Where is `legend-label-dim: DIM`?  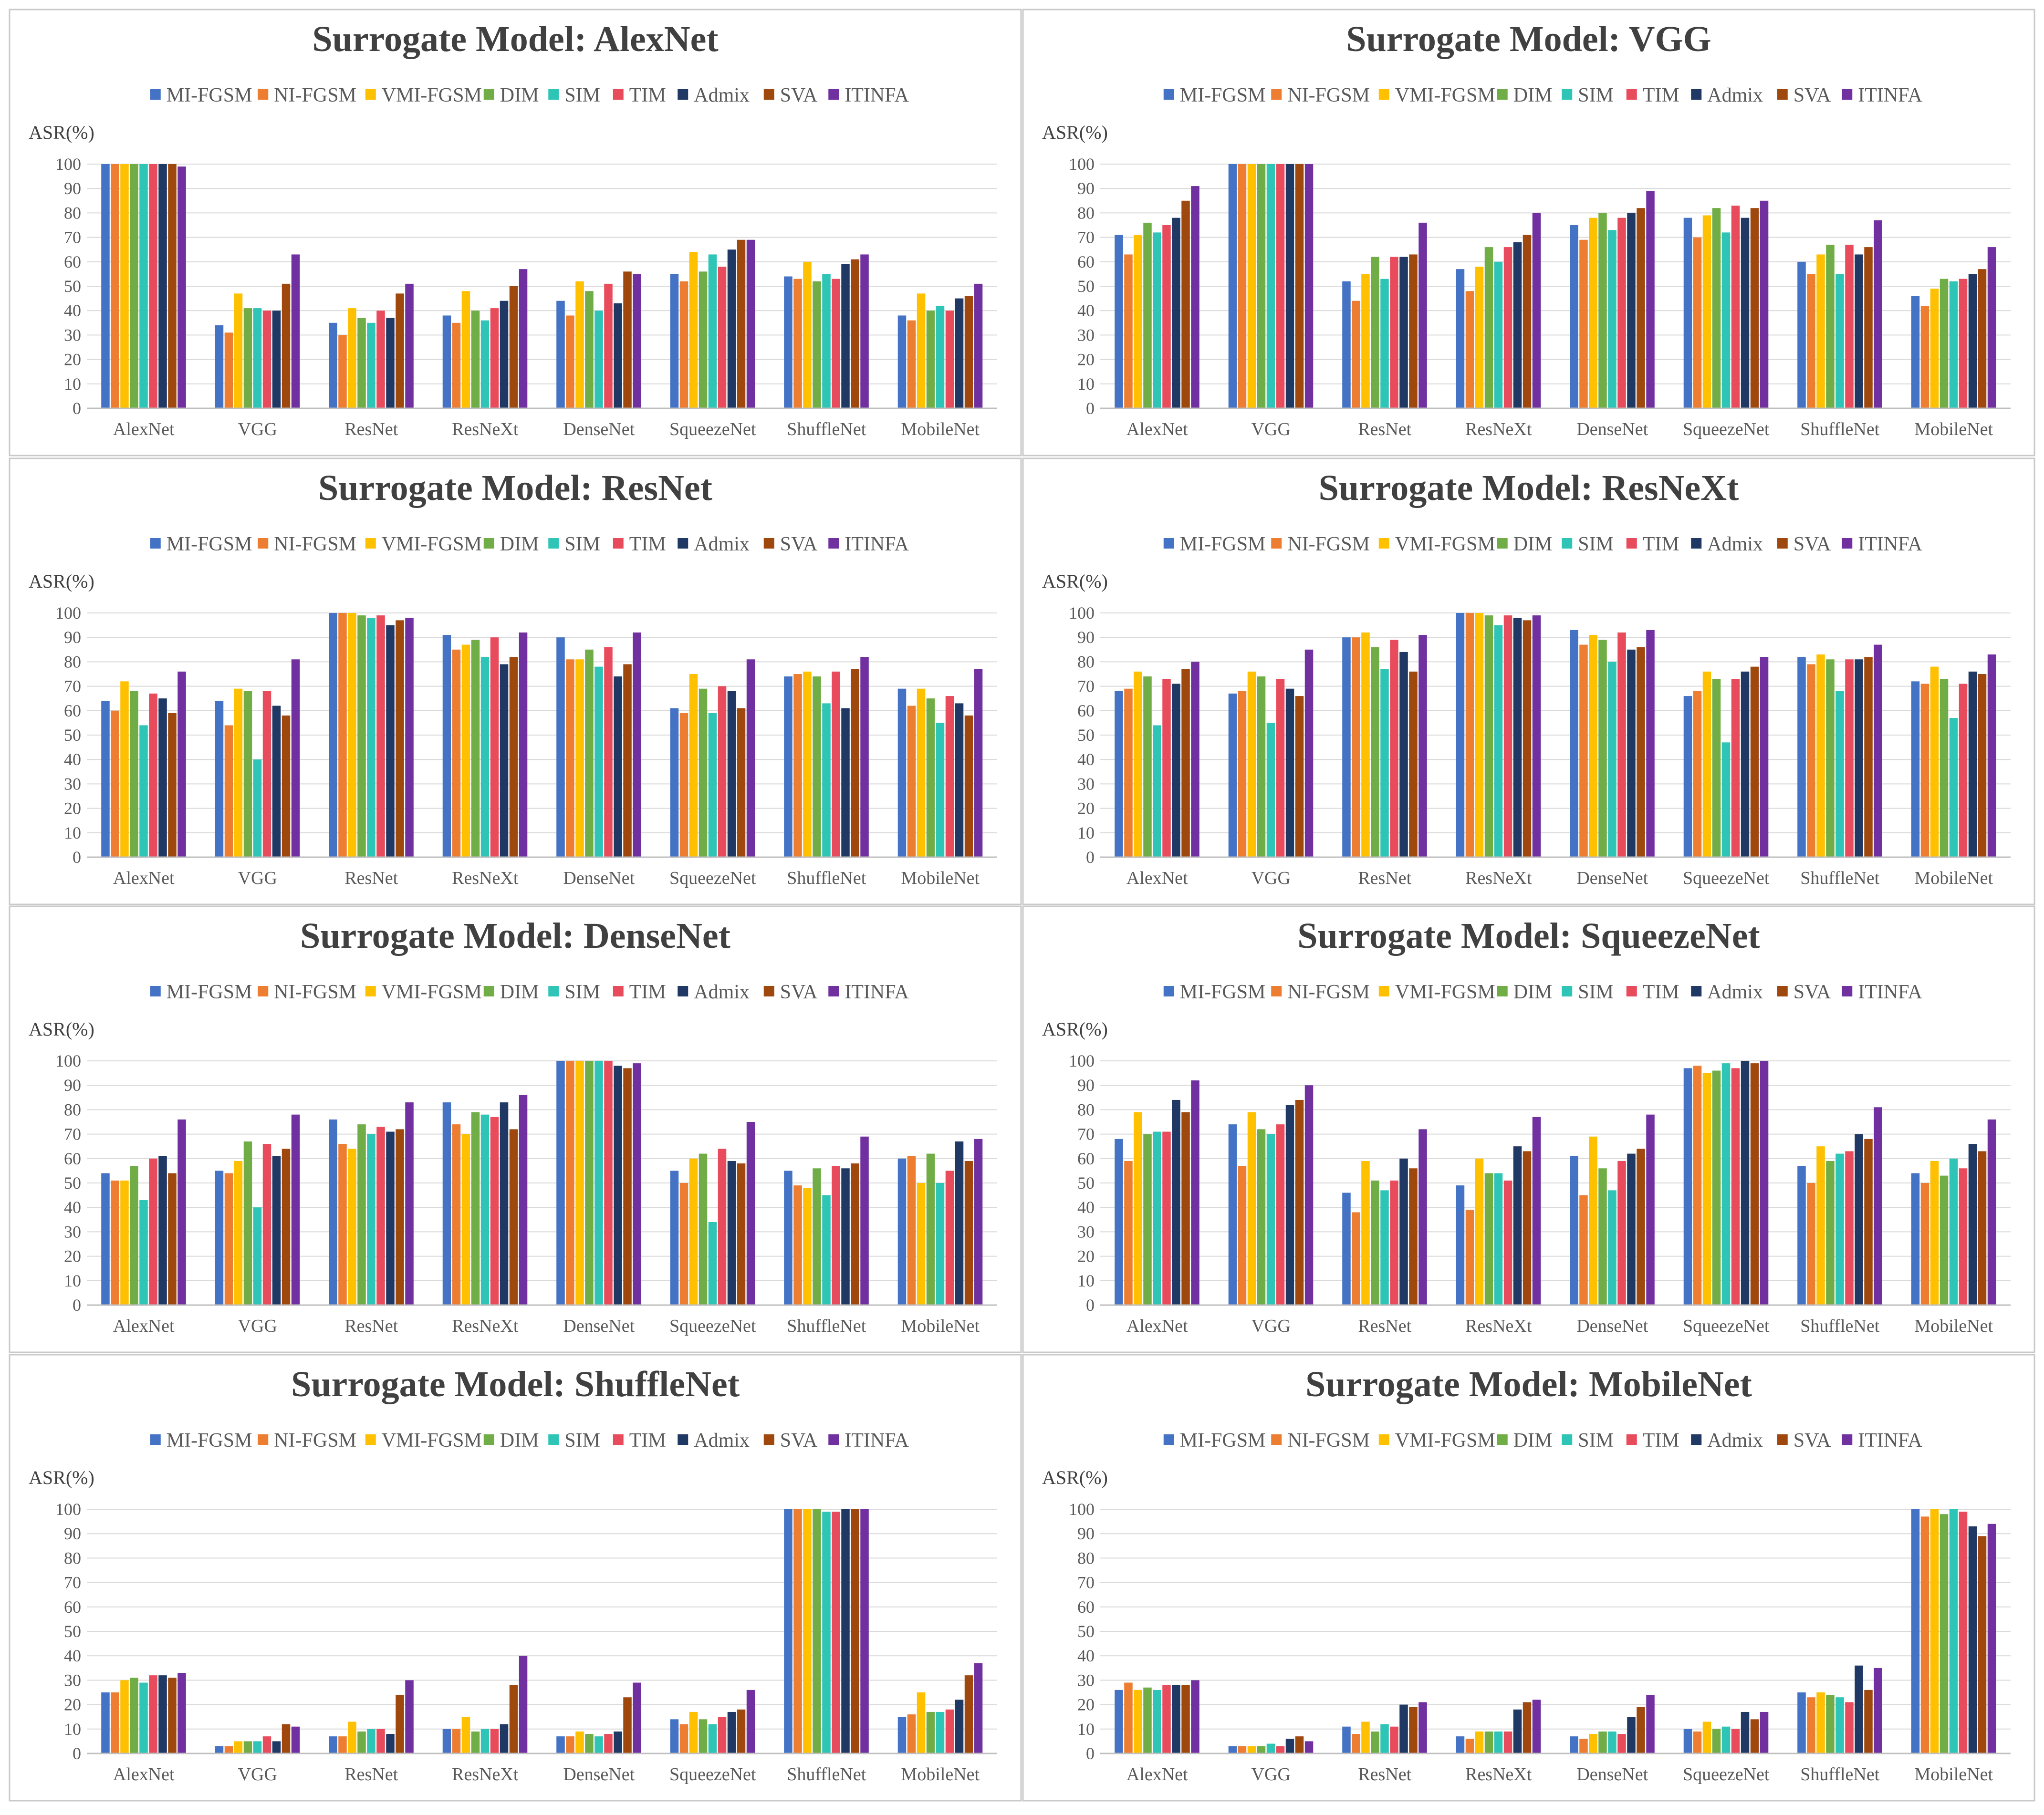 legend-label-dim: DIM is located at coordinates (519, 544).